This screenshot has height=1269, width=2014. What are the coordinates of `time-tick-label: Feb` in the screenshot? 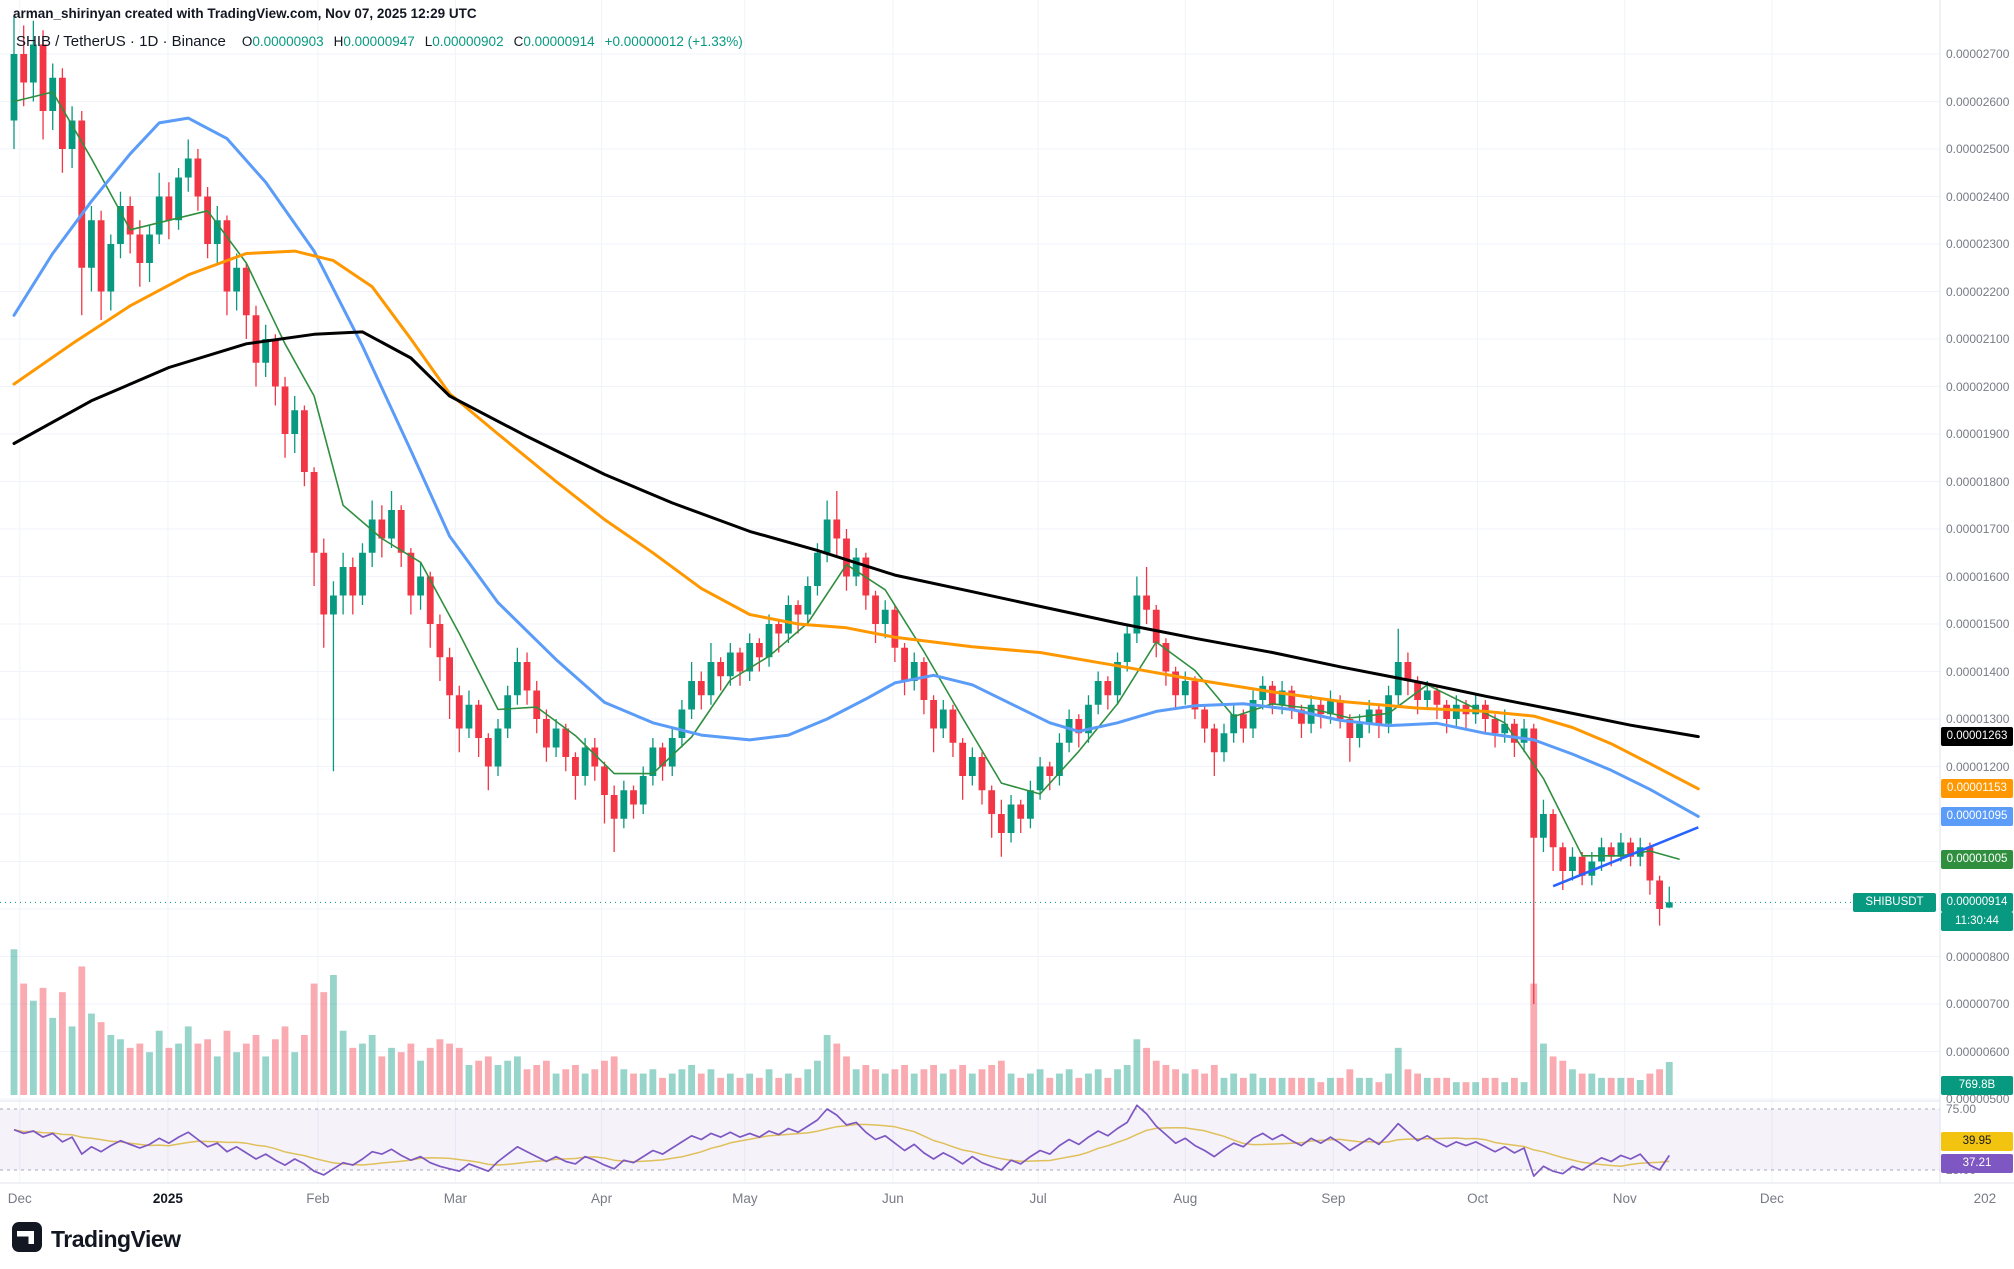 It's located at (318, 1198).